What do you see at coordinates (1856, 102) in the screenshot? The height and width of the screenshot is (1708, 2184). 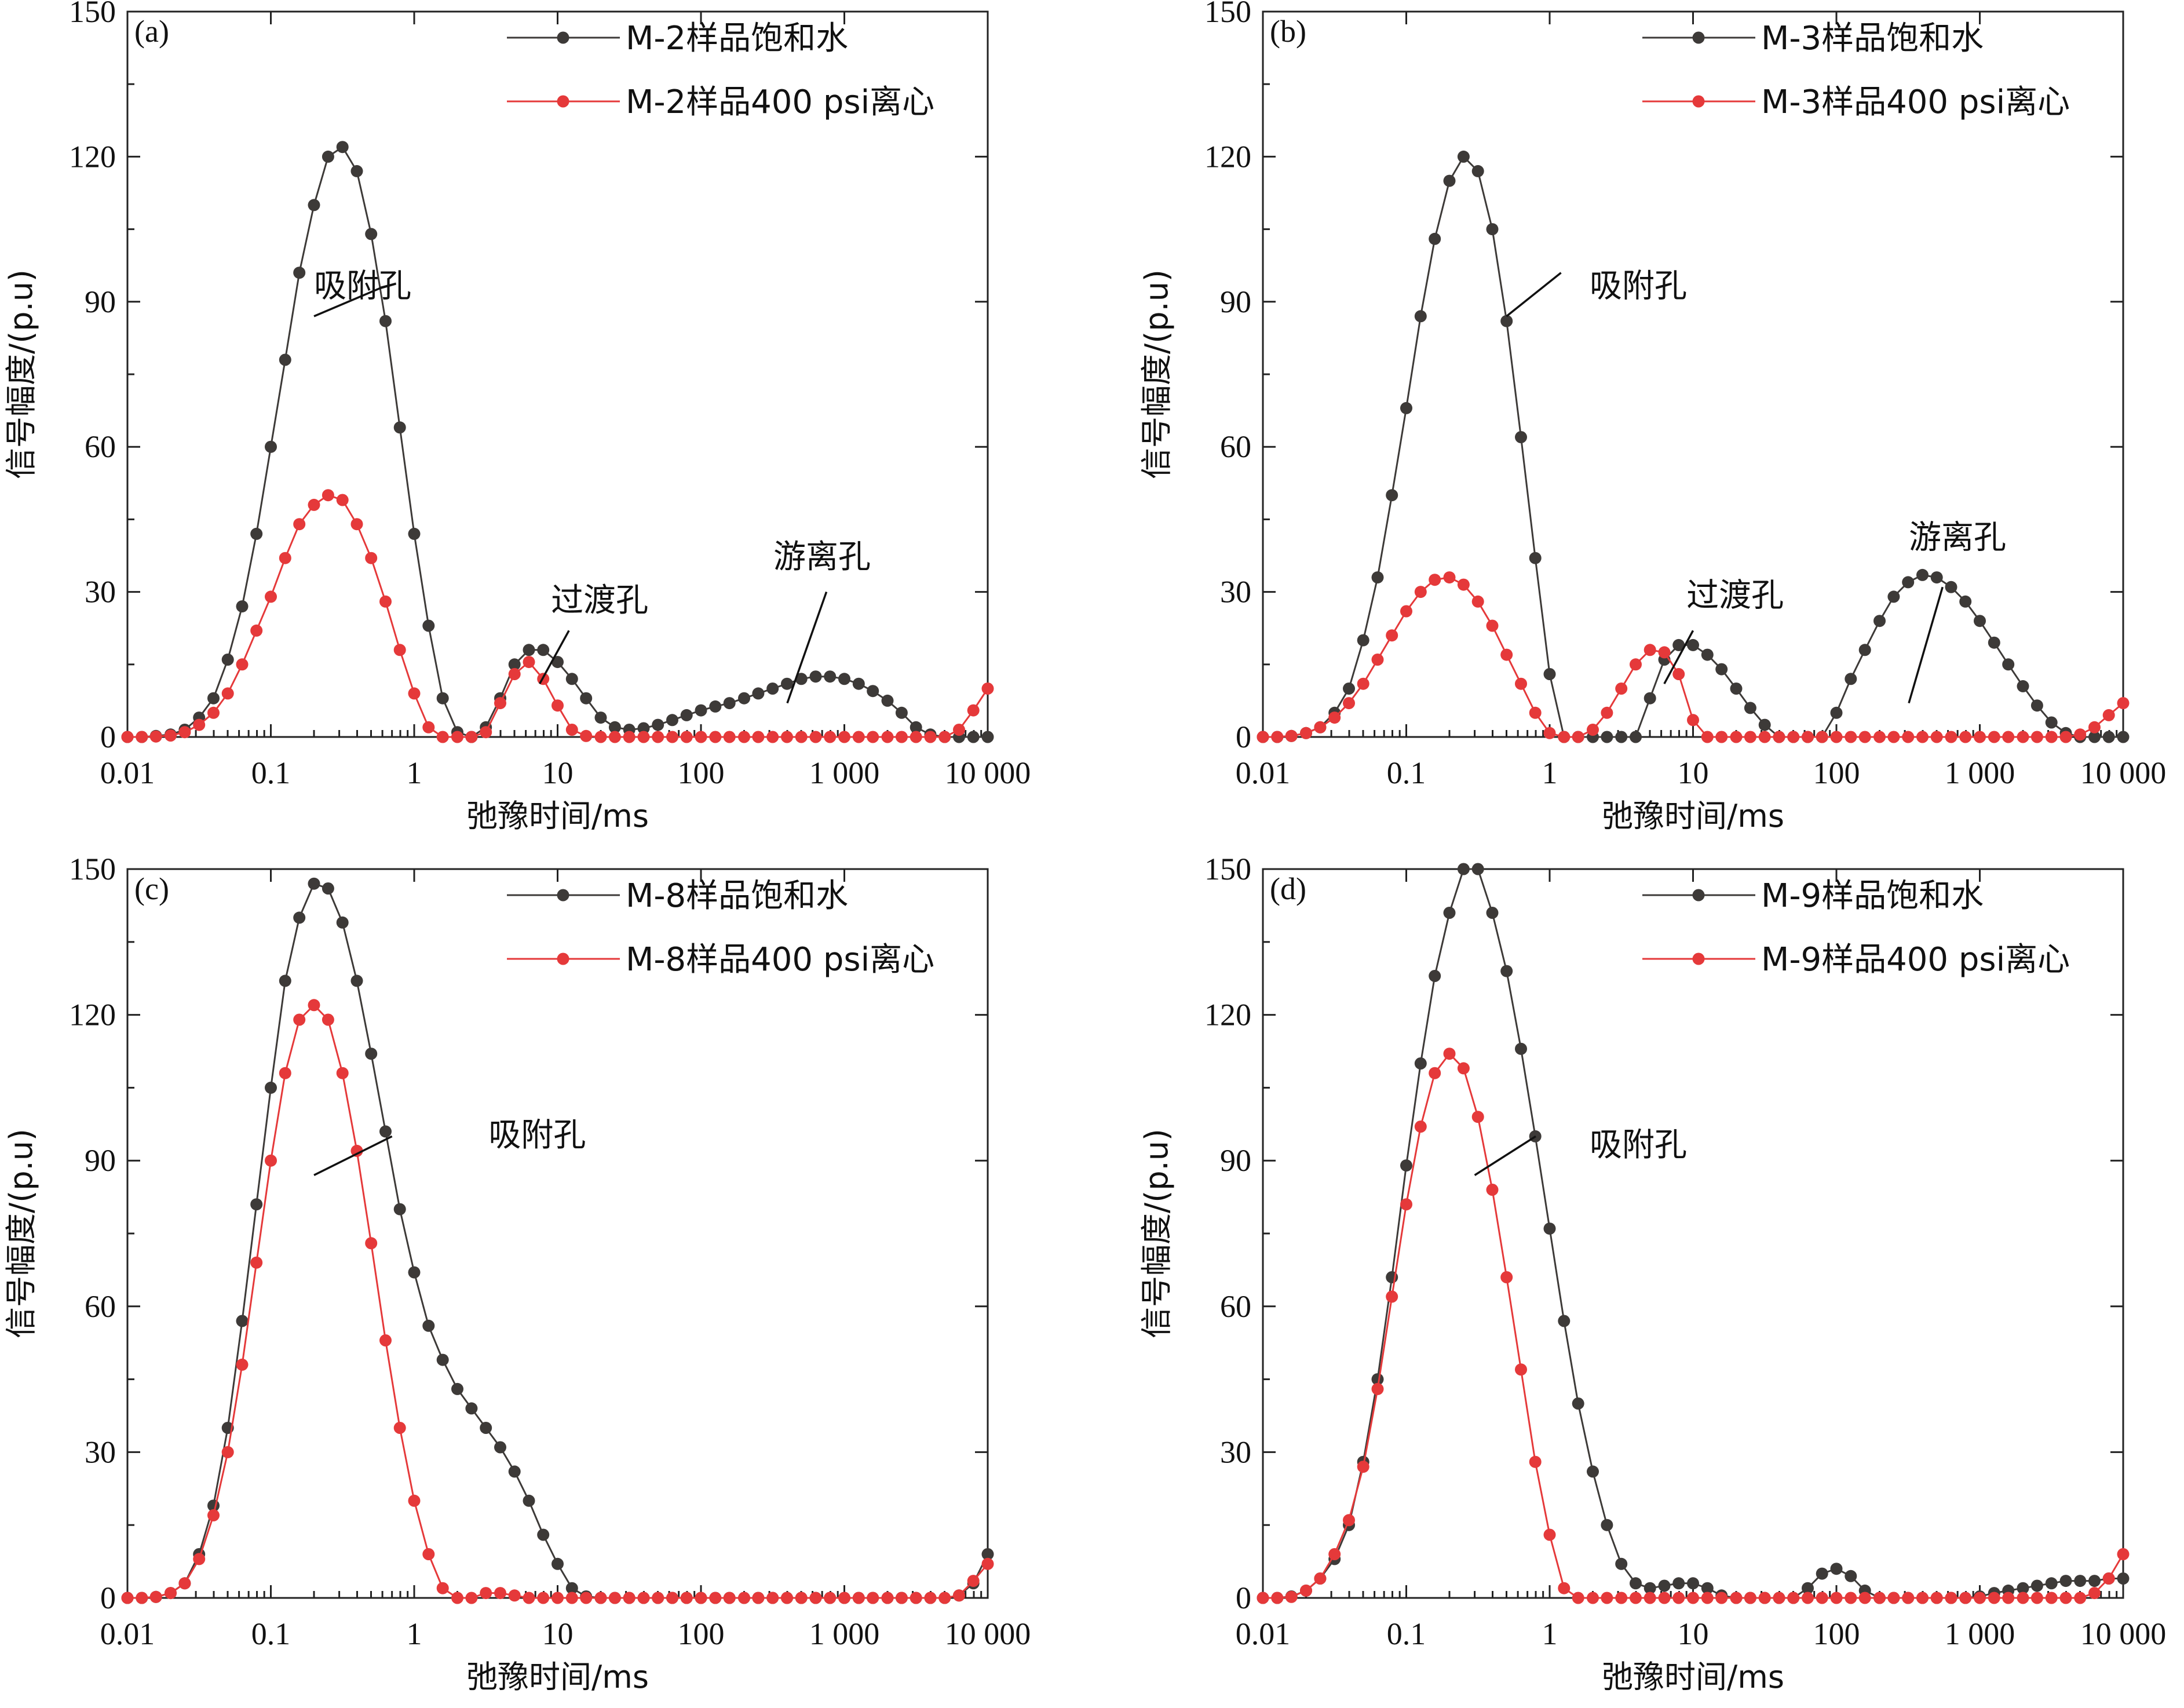 I see `legend-entry-2: M-3样品400 psi离心` at bounding box center [1856, 102].